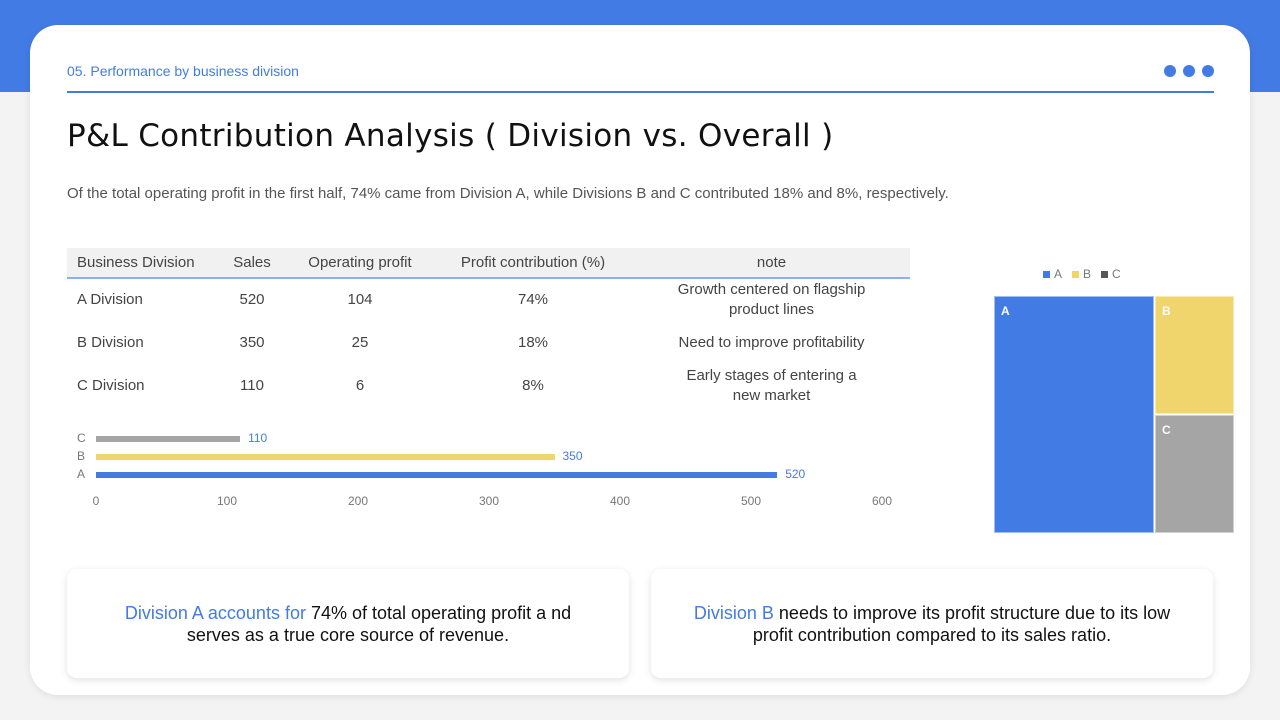 The height and width of the screenshot is (720, 1280). Describe the element at coordinates (1052, 274) in the screenshot. I see `legend-item-a: A` at that location.